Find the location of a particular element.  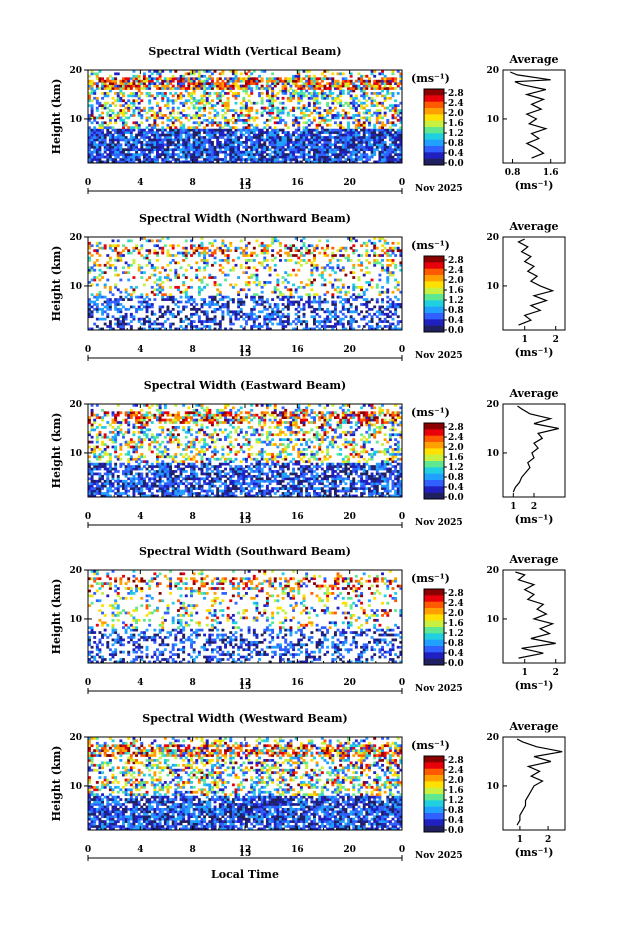

colorbar-tick-label: 0.8 is located at coordinates (456, 144).